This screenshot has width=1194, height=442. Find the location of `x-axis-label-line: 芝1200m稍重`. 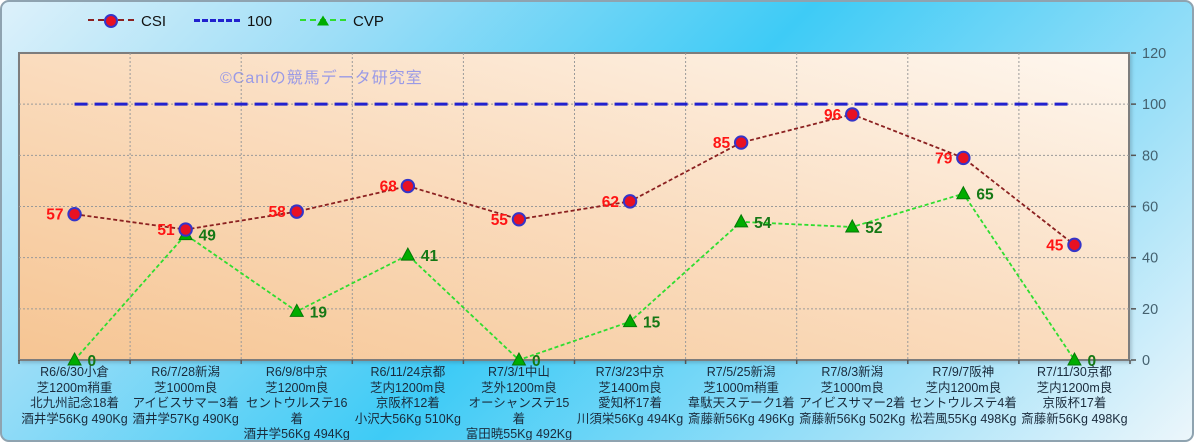

x-axis-label-line: 芝1200m稍重 is located at coordinates (74, 387).